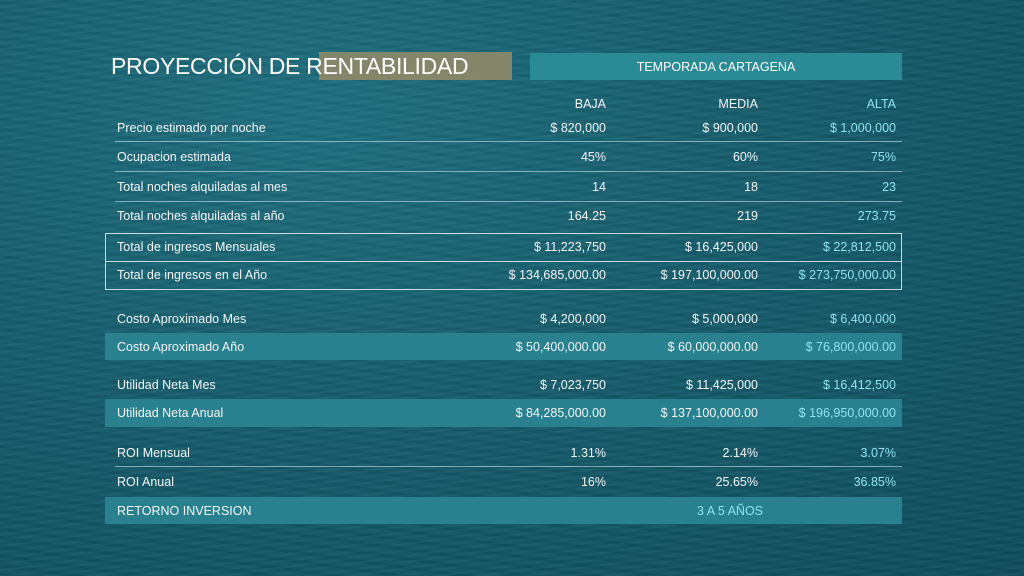 This screenshot has width=1024, height=576. Describe the element at coordinates (876, 216) in the screenshot. I see `value-alta: 273.75` at that location.